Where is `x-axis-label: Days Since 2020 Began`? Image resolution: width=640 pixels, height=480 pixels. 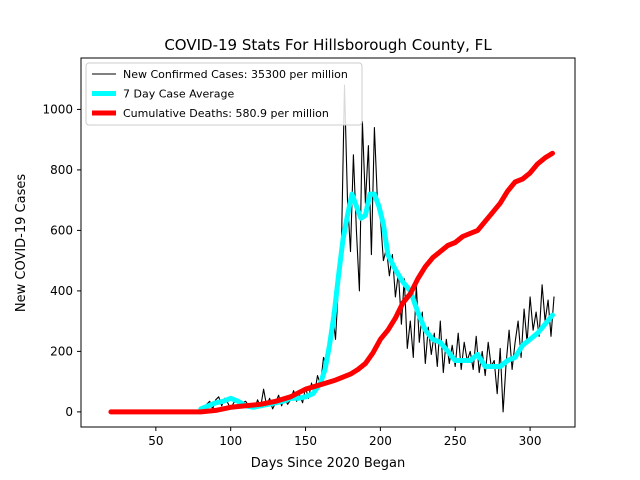
x-axis-label: Days Since 2020 Began is located at coordinates (328, 463).